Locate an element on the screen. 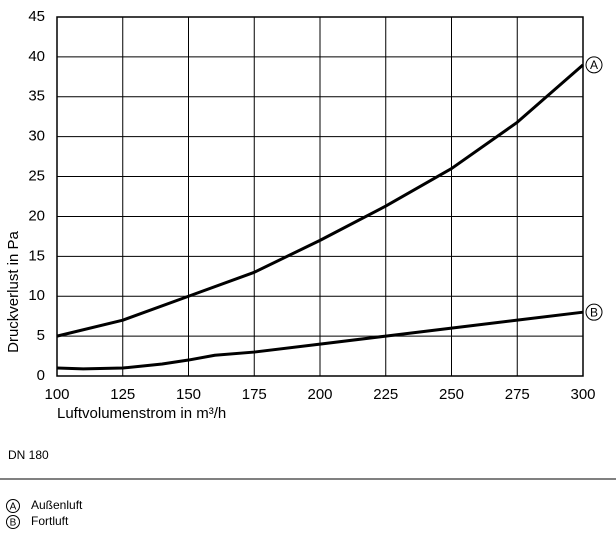 The height and width of the screenshot is (545, 616). y-tick-label: 0 is located at coordinates (41, 375).